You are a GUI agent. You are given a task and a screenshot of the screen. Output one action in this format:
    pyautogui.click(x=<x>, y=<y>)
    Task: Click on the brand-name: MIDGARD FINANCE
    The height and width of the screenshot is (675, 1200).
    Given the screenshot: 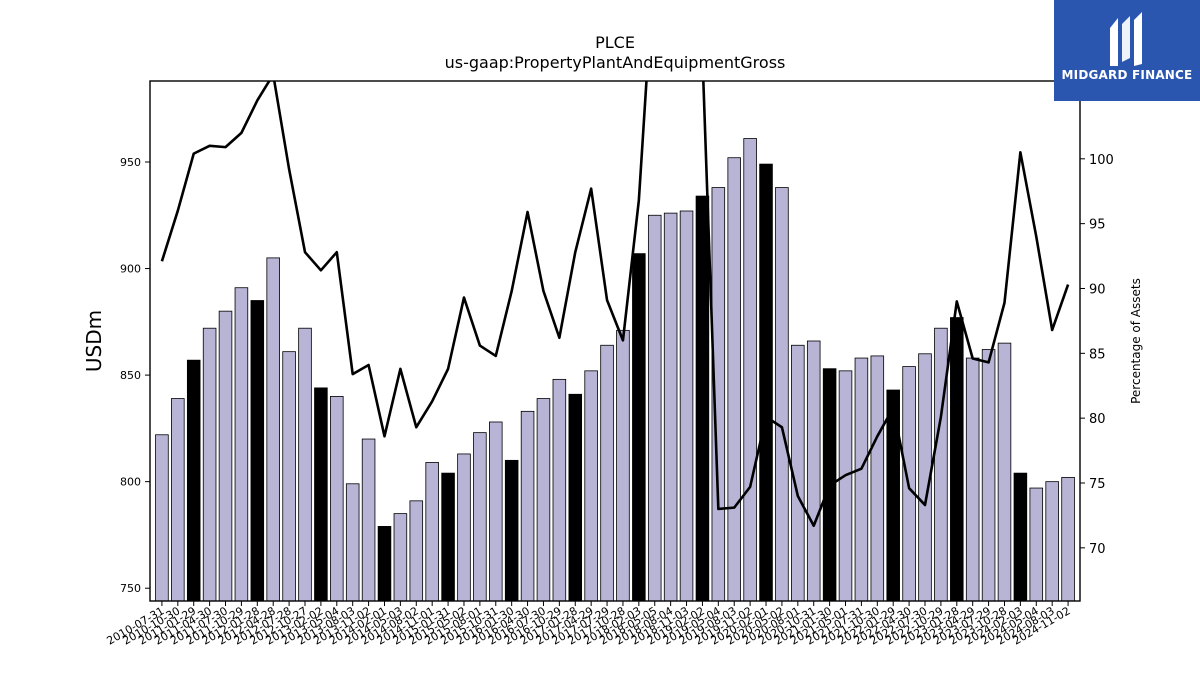 What is the action you would take?
    pyautogui.click(x=1127, y=75)
    